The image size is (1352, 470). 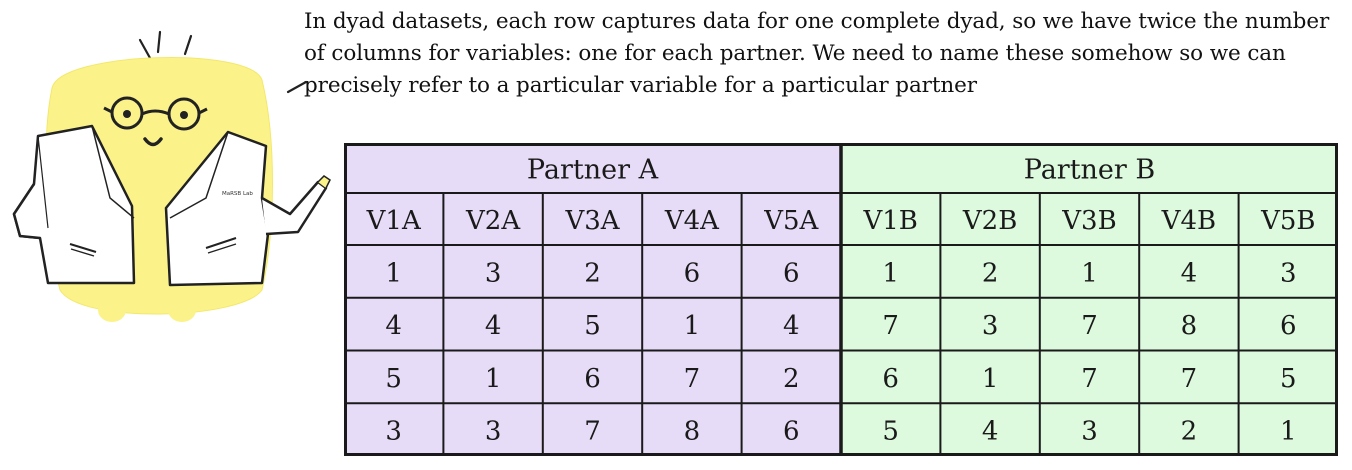 I want to click on column-header: V5B, so click(x=1287, y=221).